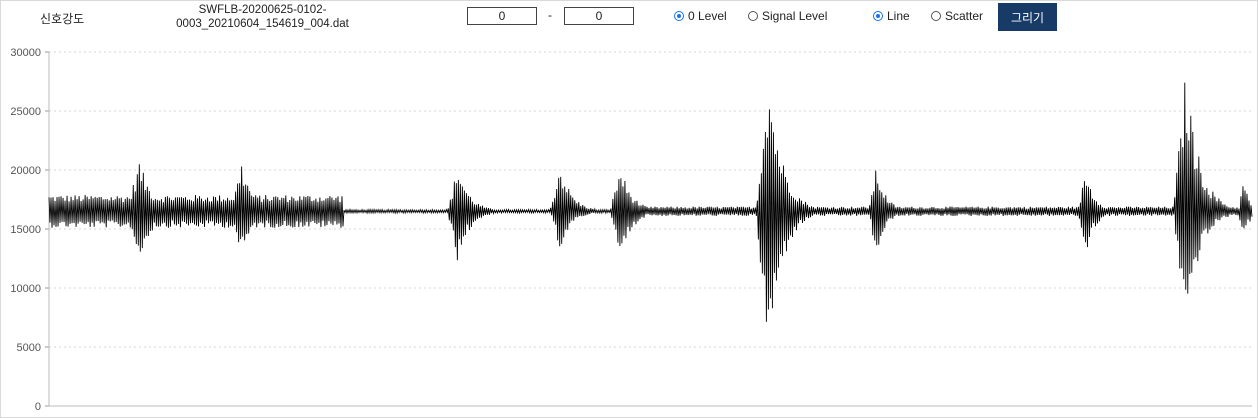 Image resolution: width=1258 pixels, height=418 pixels. Describe the element at coordinates (25, 171) in the screenshot. I see `y-tick-label: 20000` at that location.